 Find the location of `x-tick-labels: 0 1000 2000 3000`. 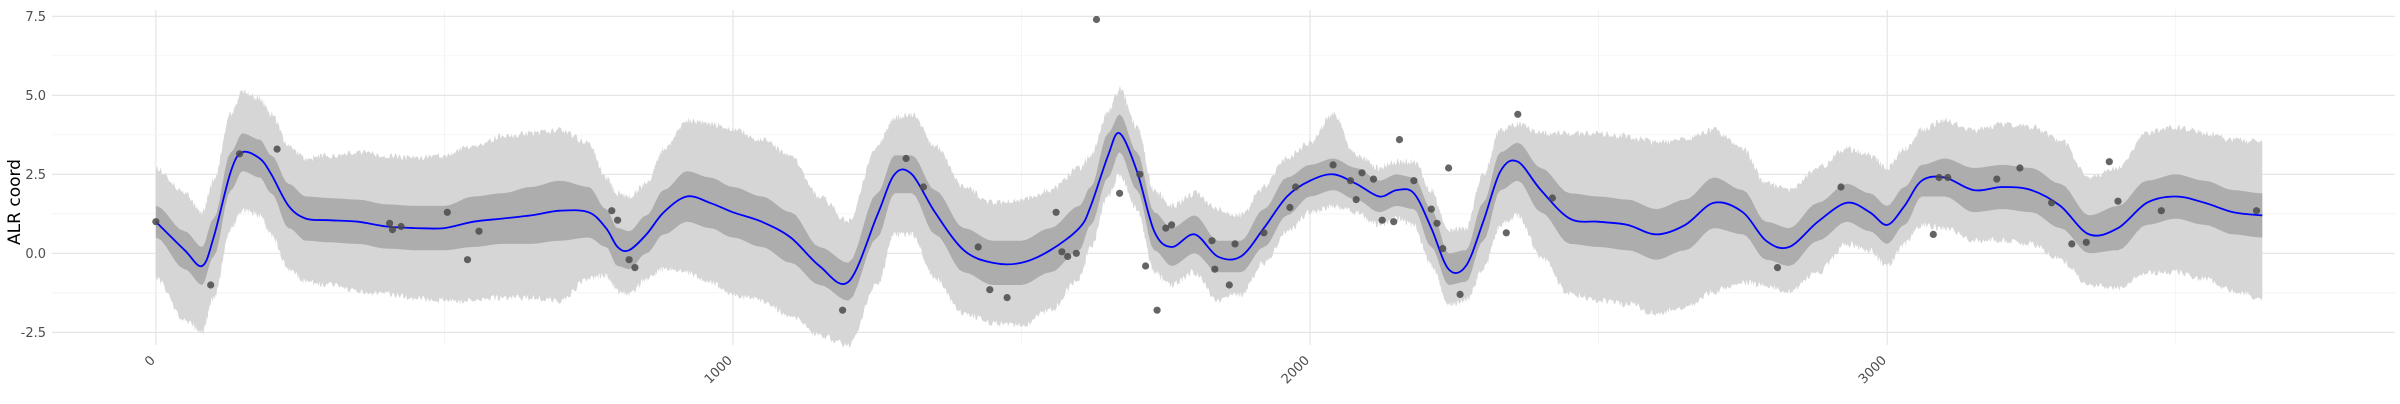

x-tick-labels: 0 1000 2000 3000 is located at coordinates (1016, 370).